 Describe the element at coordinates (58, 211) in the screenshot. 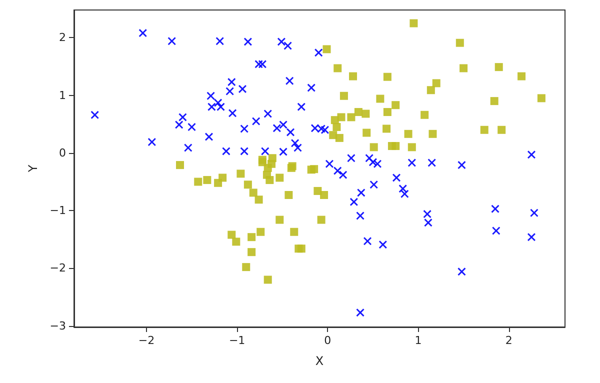

I see `y-tick-label: −1` at that location.